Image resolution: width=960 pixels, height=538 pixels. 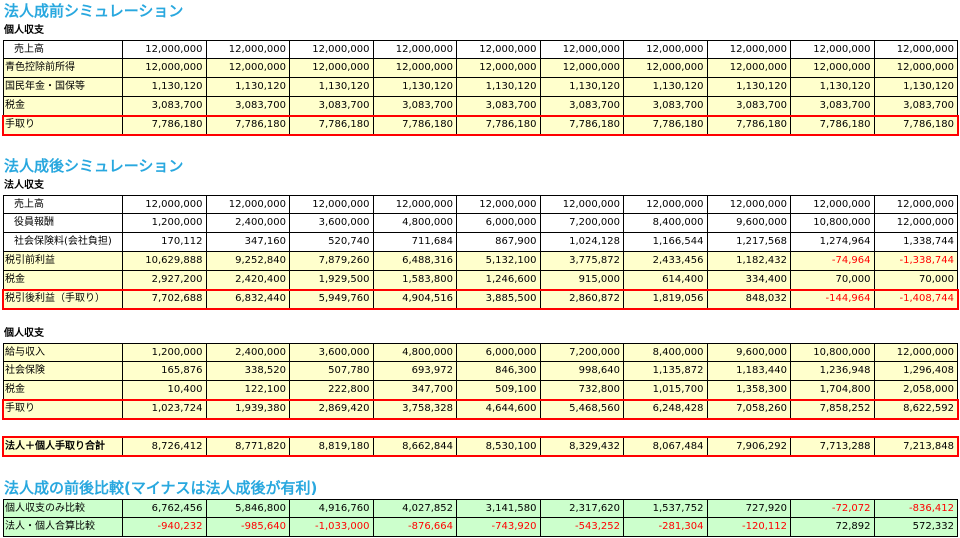 What do you see at coordinates (63, 352) in the screenshot?
I see `row-label: 給与収入` at bounding box center [63, 352].